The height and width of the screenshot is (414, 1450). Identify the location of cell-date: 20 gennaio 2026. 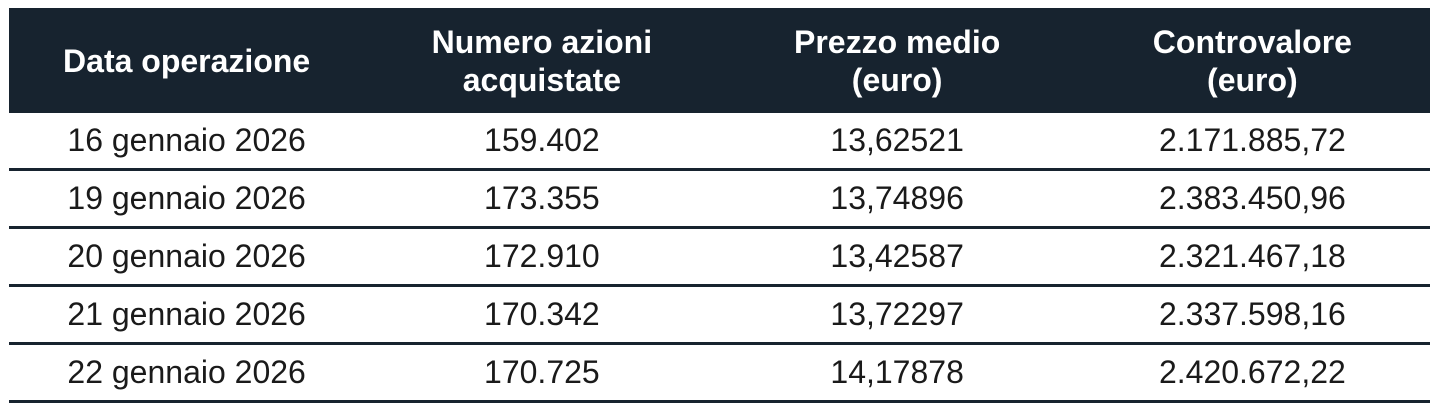
(187, 257).